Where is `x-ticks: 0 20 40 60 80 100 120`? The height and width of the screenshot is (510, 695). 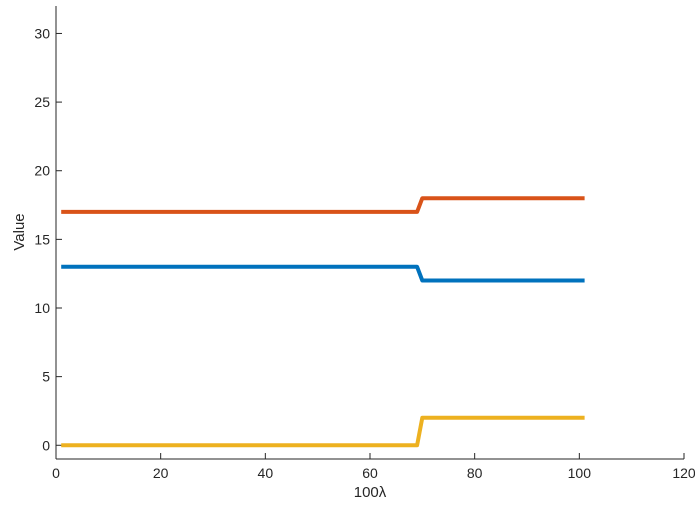 x-ticks: 0 20 40 60 80 100 120 is located at coordinates (373, 467).